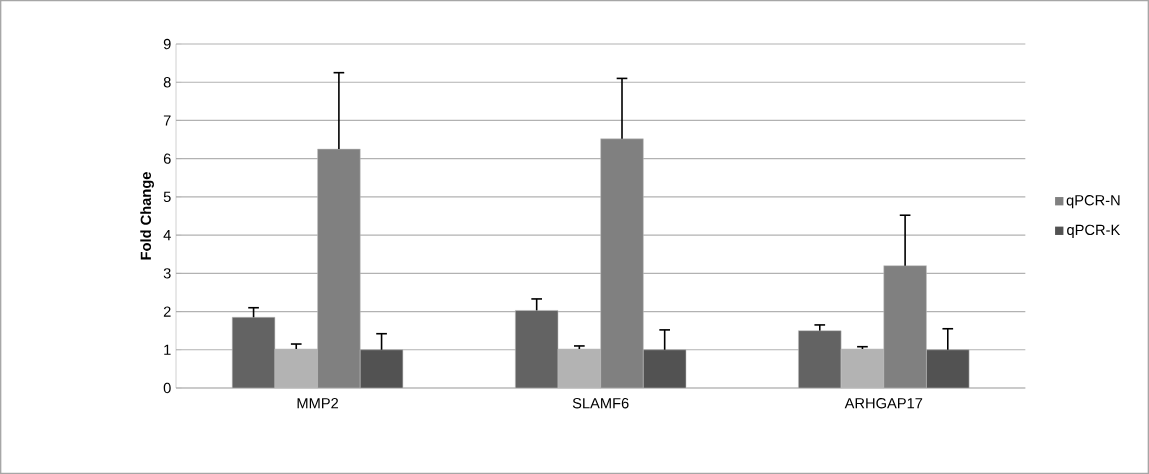 The height and width of the screenshot is (474, 1149). I want to click on y-tick-label: 7, so click(167, 120).